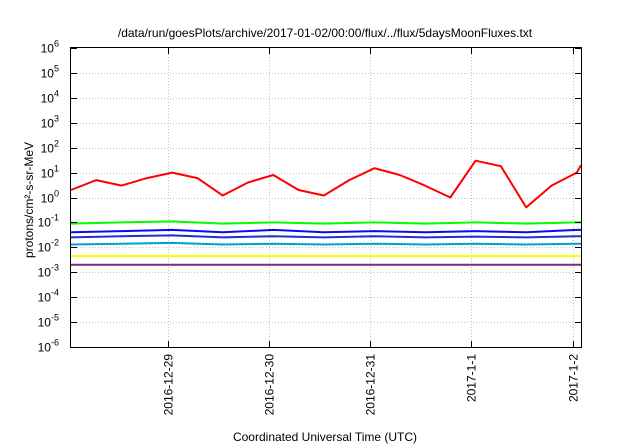 This screenshot has width=640, height=448. I want to click on y-tick-label: 10⁰, so click(50, 197).